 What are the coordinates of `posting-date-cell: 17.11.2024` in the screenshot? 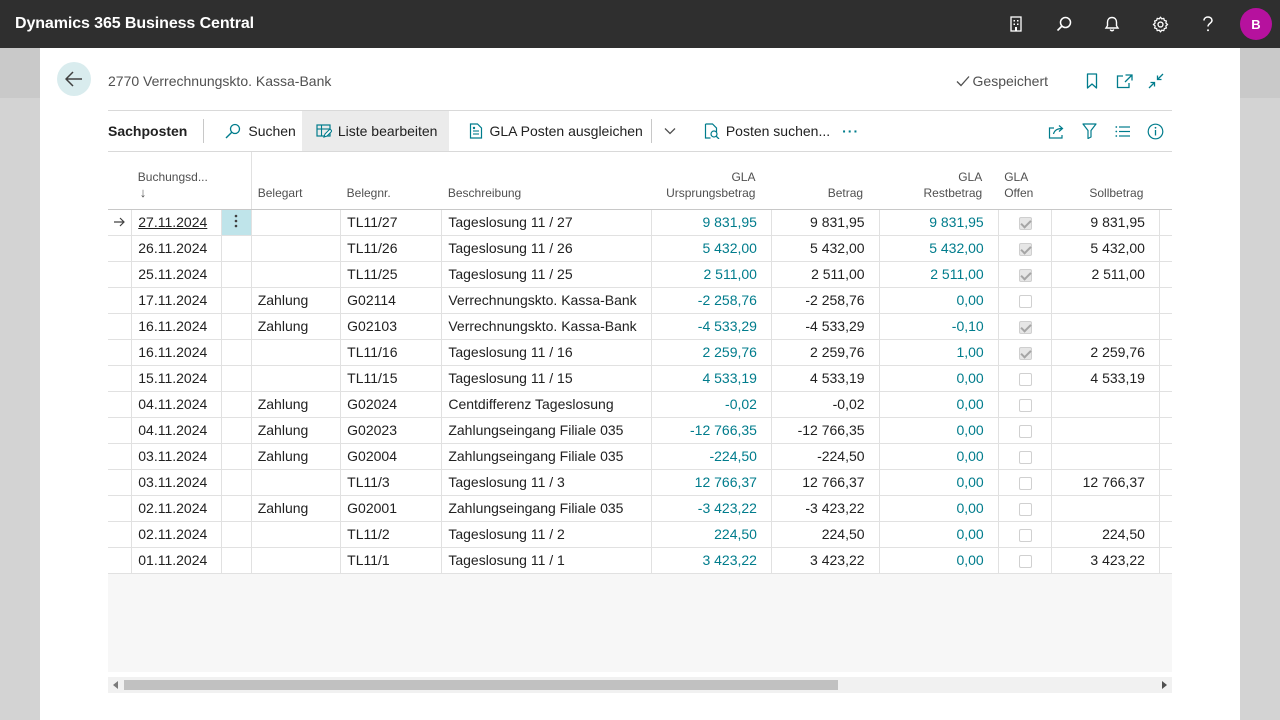 It's located at (177, 300).